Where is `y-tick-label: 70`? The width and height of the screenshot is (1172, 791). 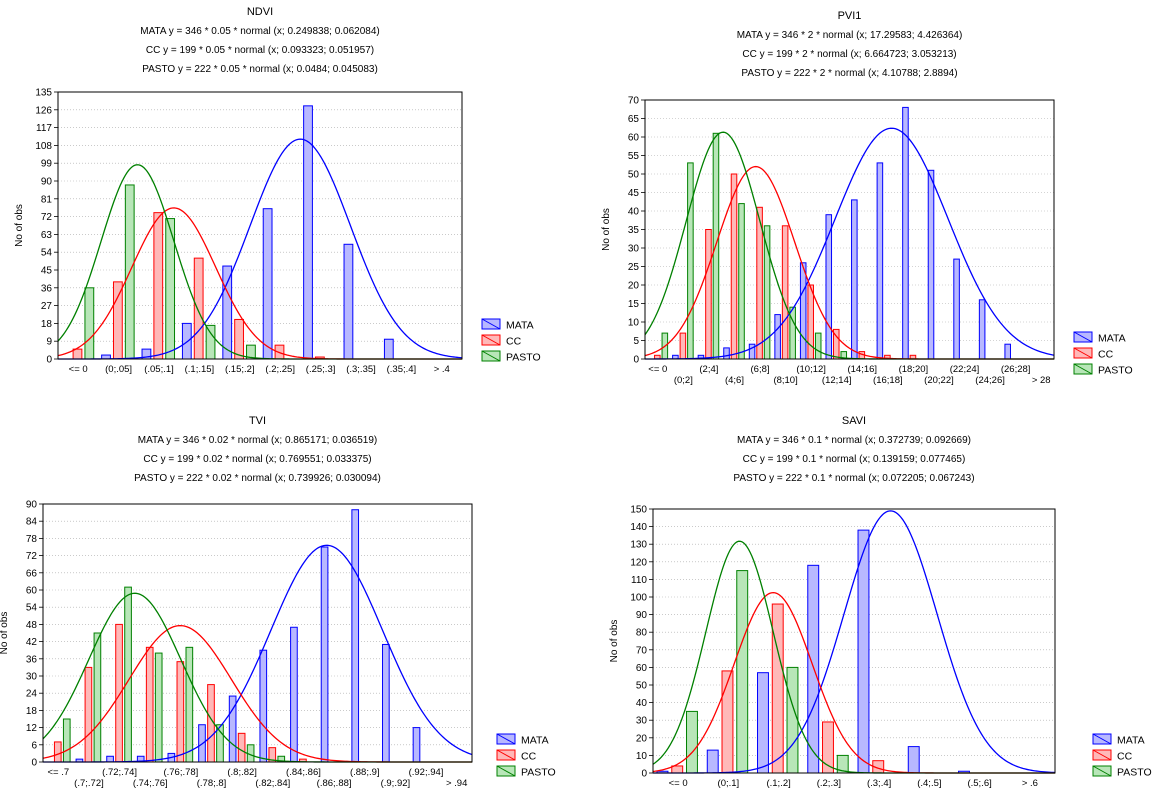
y-tick-label: 70 is located at coordinates (634, 101).